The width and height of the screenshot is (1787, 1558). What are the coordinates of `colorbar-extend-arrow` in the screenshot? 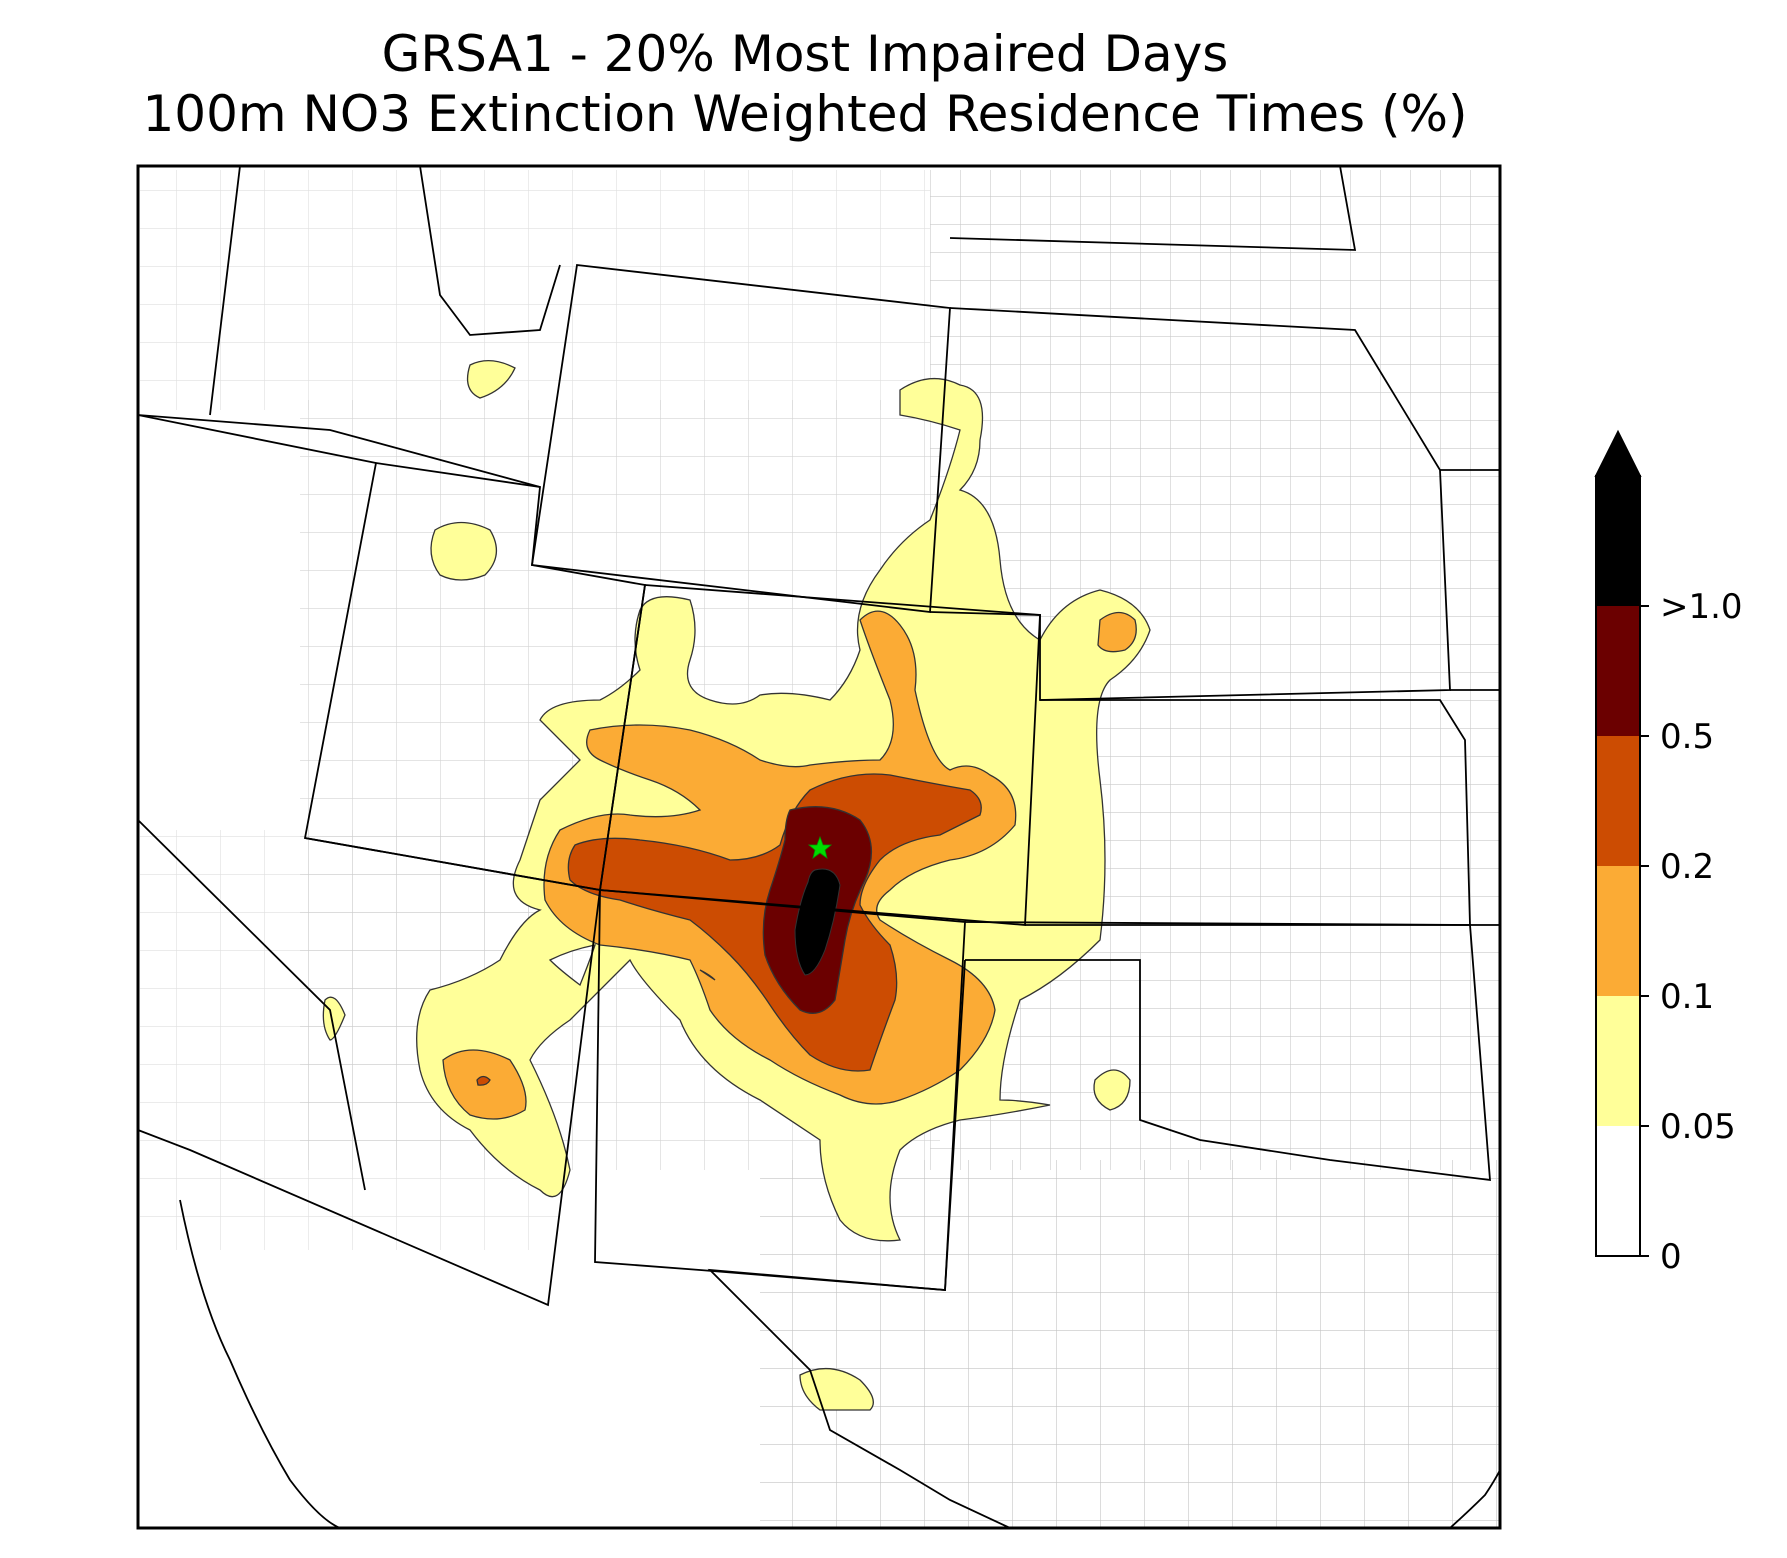 It's located at (1618, 453).